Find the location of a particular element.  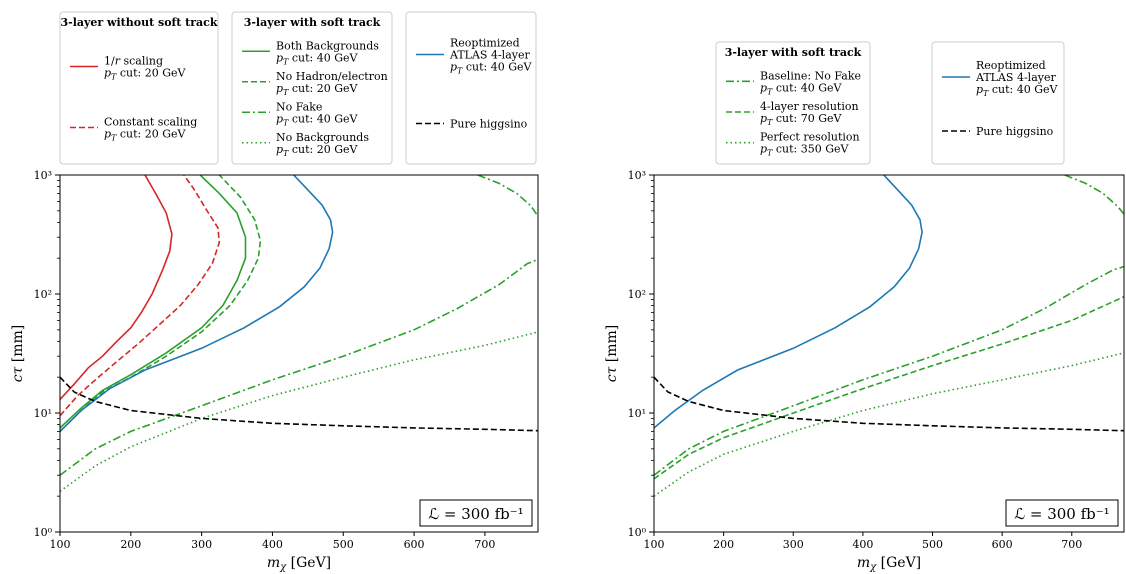

legend-label: 4-layer resolution is located at coordinates (809, 106).